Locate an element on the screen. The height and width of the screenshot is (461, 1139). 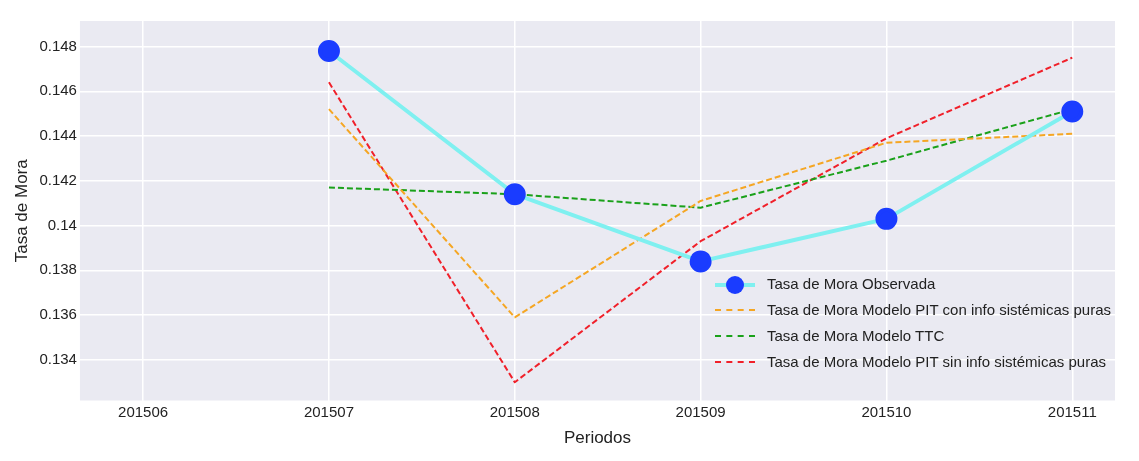
y-tick-label: 0.148 is located at coordinates (58, 45).